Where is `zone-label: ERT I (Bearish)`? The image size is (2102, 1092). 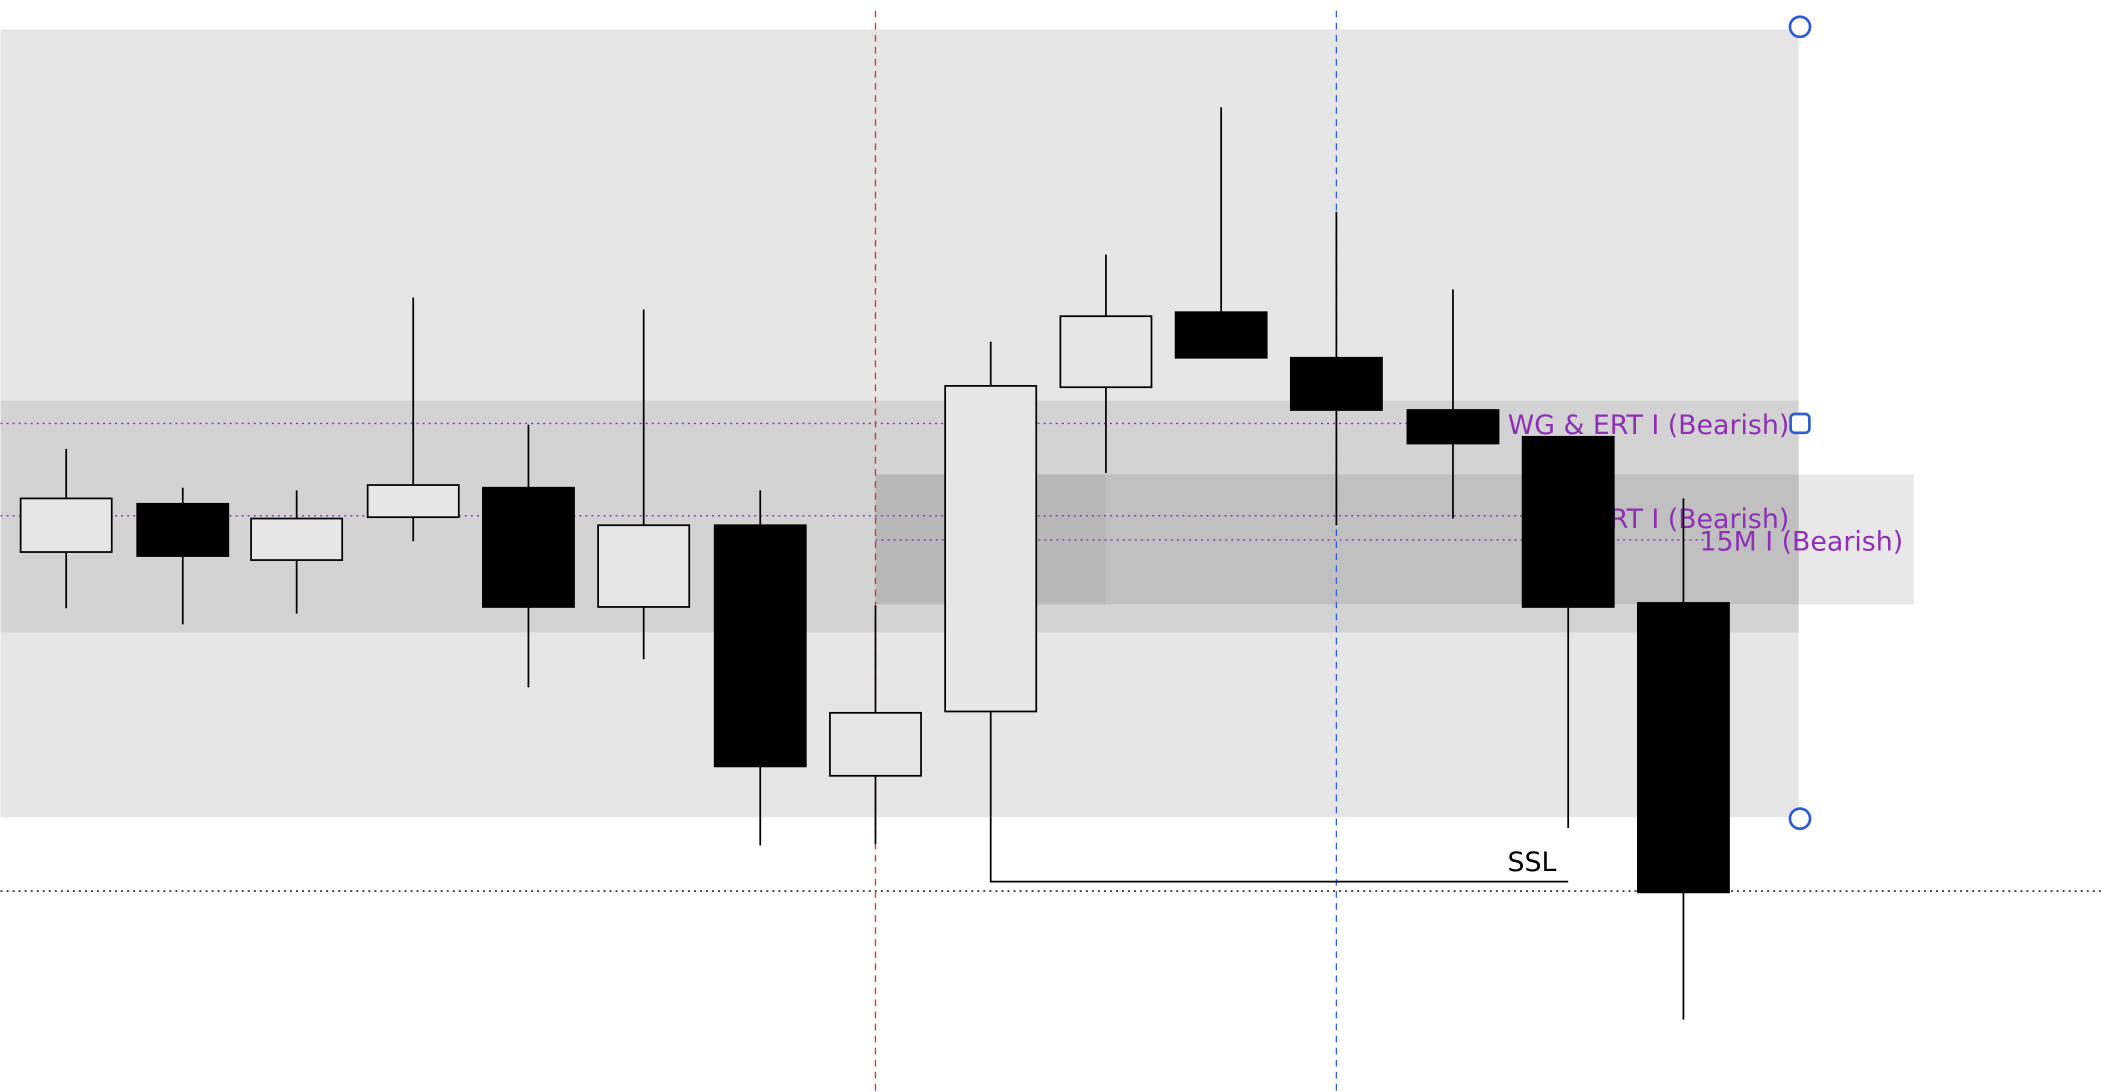 zone-label: ERT I (Bearish) is located at coordinates (1691, 519).